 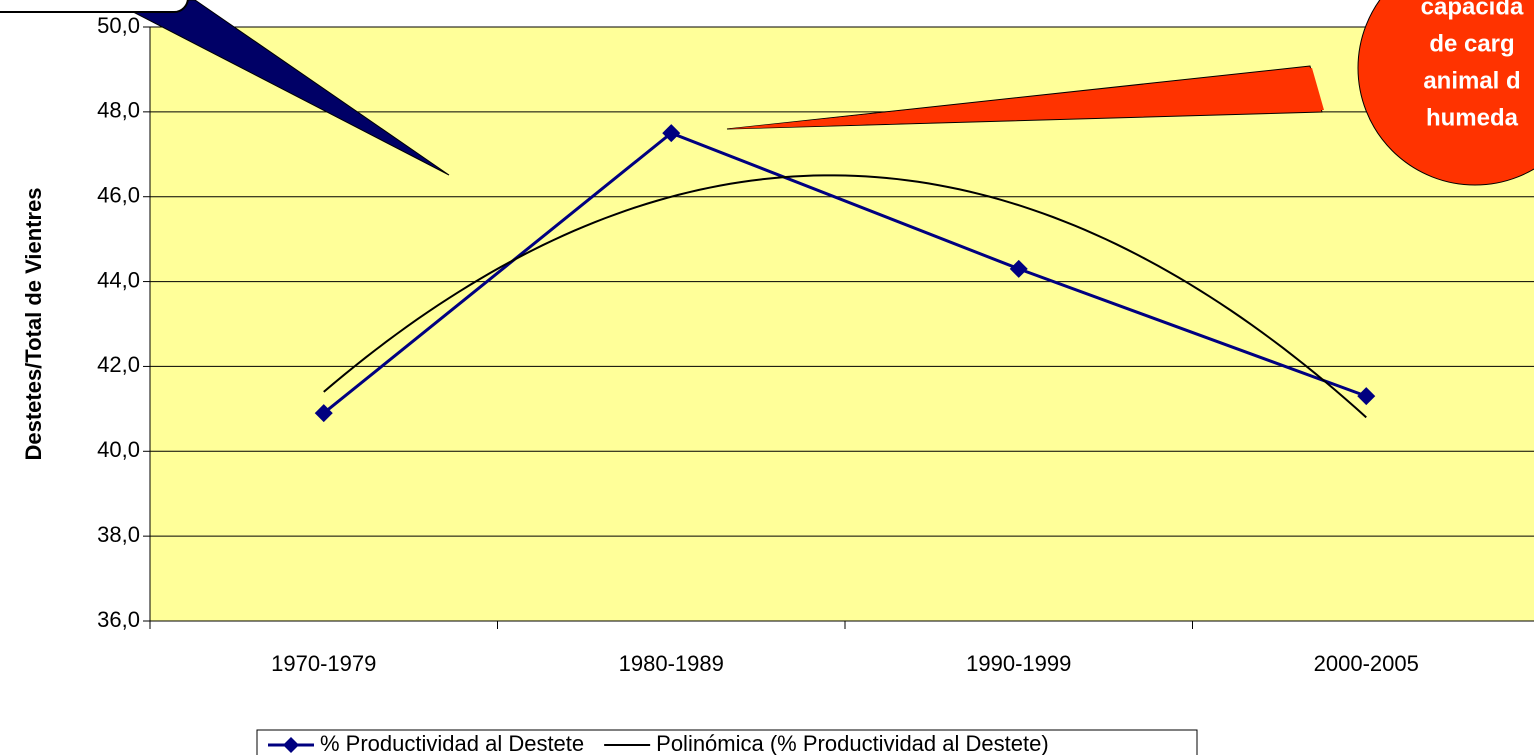 I want to click on y-tick-label: 50,0, so click(x=118, y=25).